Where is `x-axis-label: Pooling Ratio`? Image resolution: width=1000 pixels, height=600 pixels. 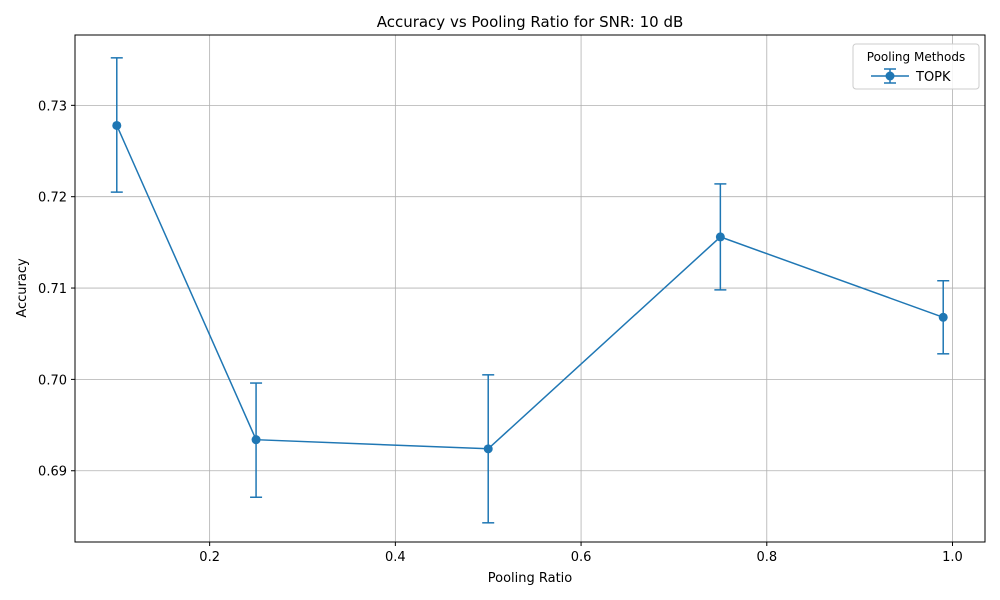 x-axis-label: Pooling Ratio is located at coordinates (530, 578).